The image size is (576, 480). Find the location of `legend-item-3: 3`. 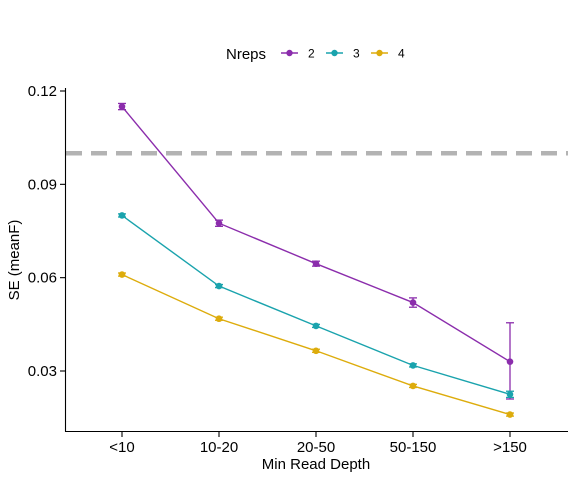

legend-item-3: 3 is located at coordinates (343, 54).